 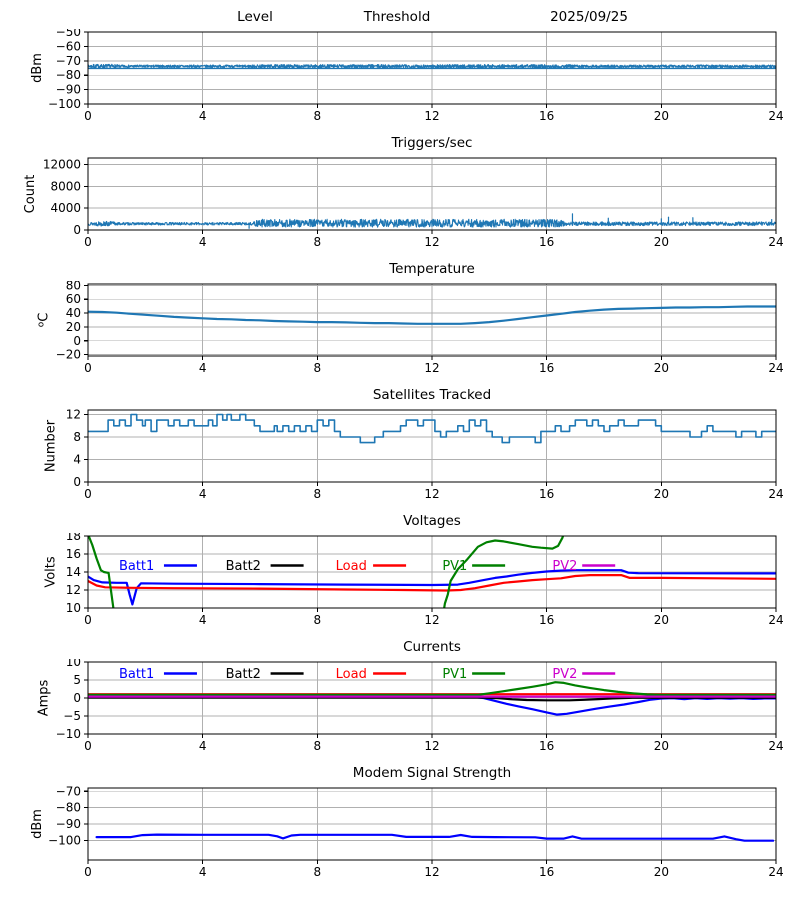 I want to click on y-axis-label: Number, so click(x=50, y=445).